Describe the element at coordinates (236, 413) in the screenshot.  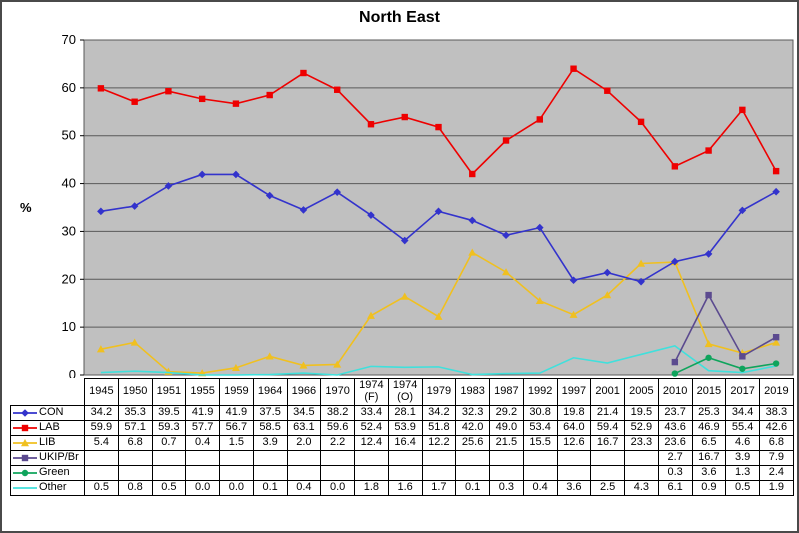
I see `value-cell: 41.9` at that location.